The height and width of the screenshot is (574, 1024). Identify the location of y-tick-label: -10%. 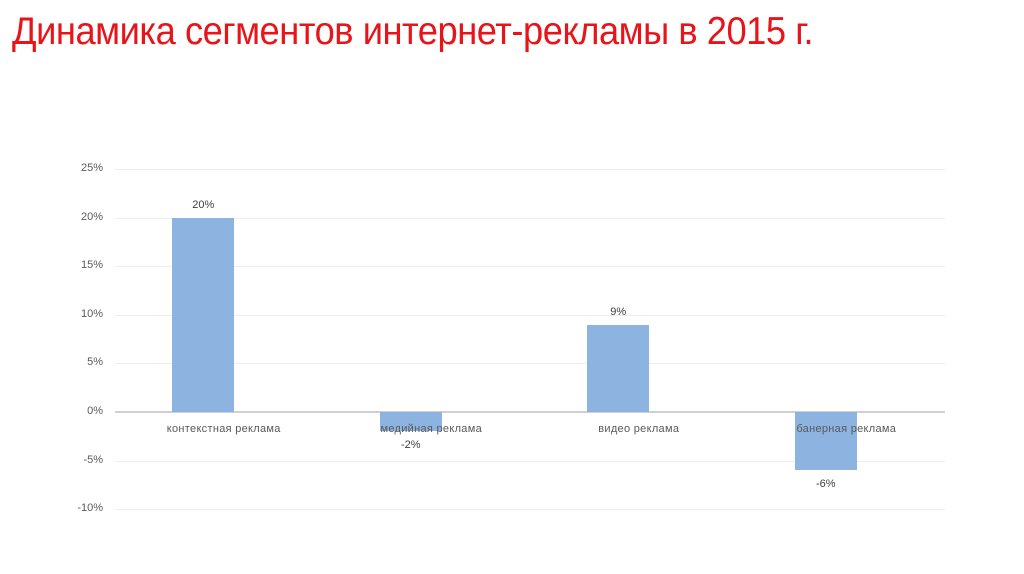
(90, 508).